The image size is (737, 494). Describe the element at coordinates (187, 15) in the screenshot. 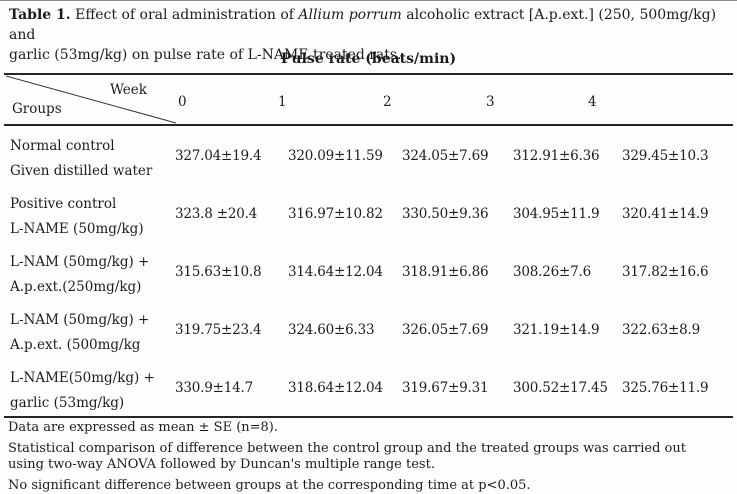

I see `caption-text: Effect of oral administration of` at that location.